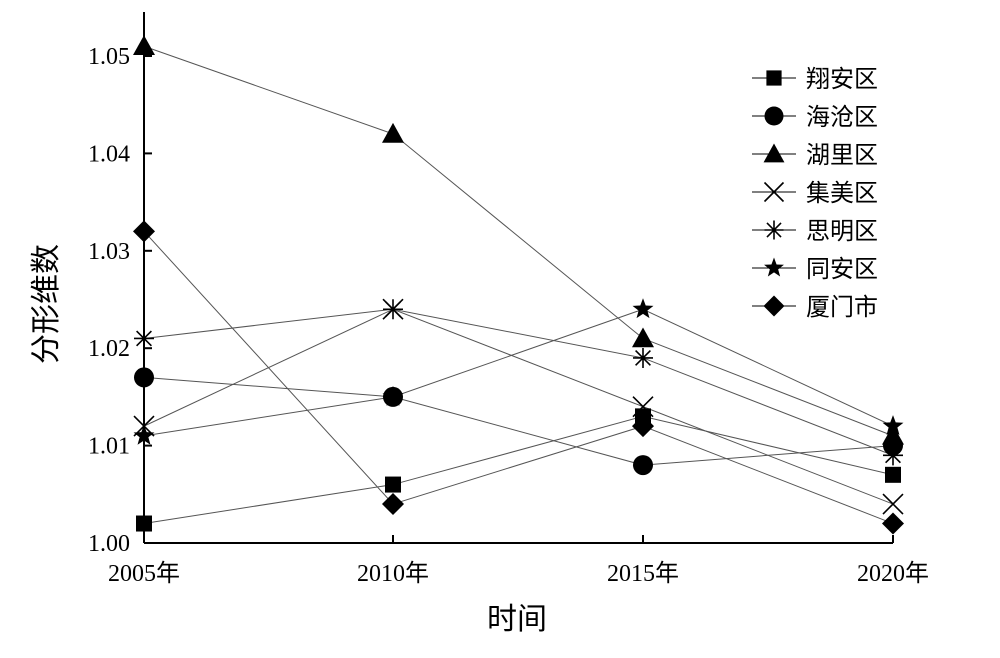 Image resolution: width=1000 pixels, height=658 pixels. What do you see at coordinates (842, 193) in the screenshot?
I see `legend-label: 集美区` at bounding box center [842, 193].